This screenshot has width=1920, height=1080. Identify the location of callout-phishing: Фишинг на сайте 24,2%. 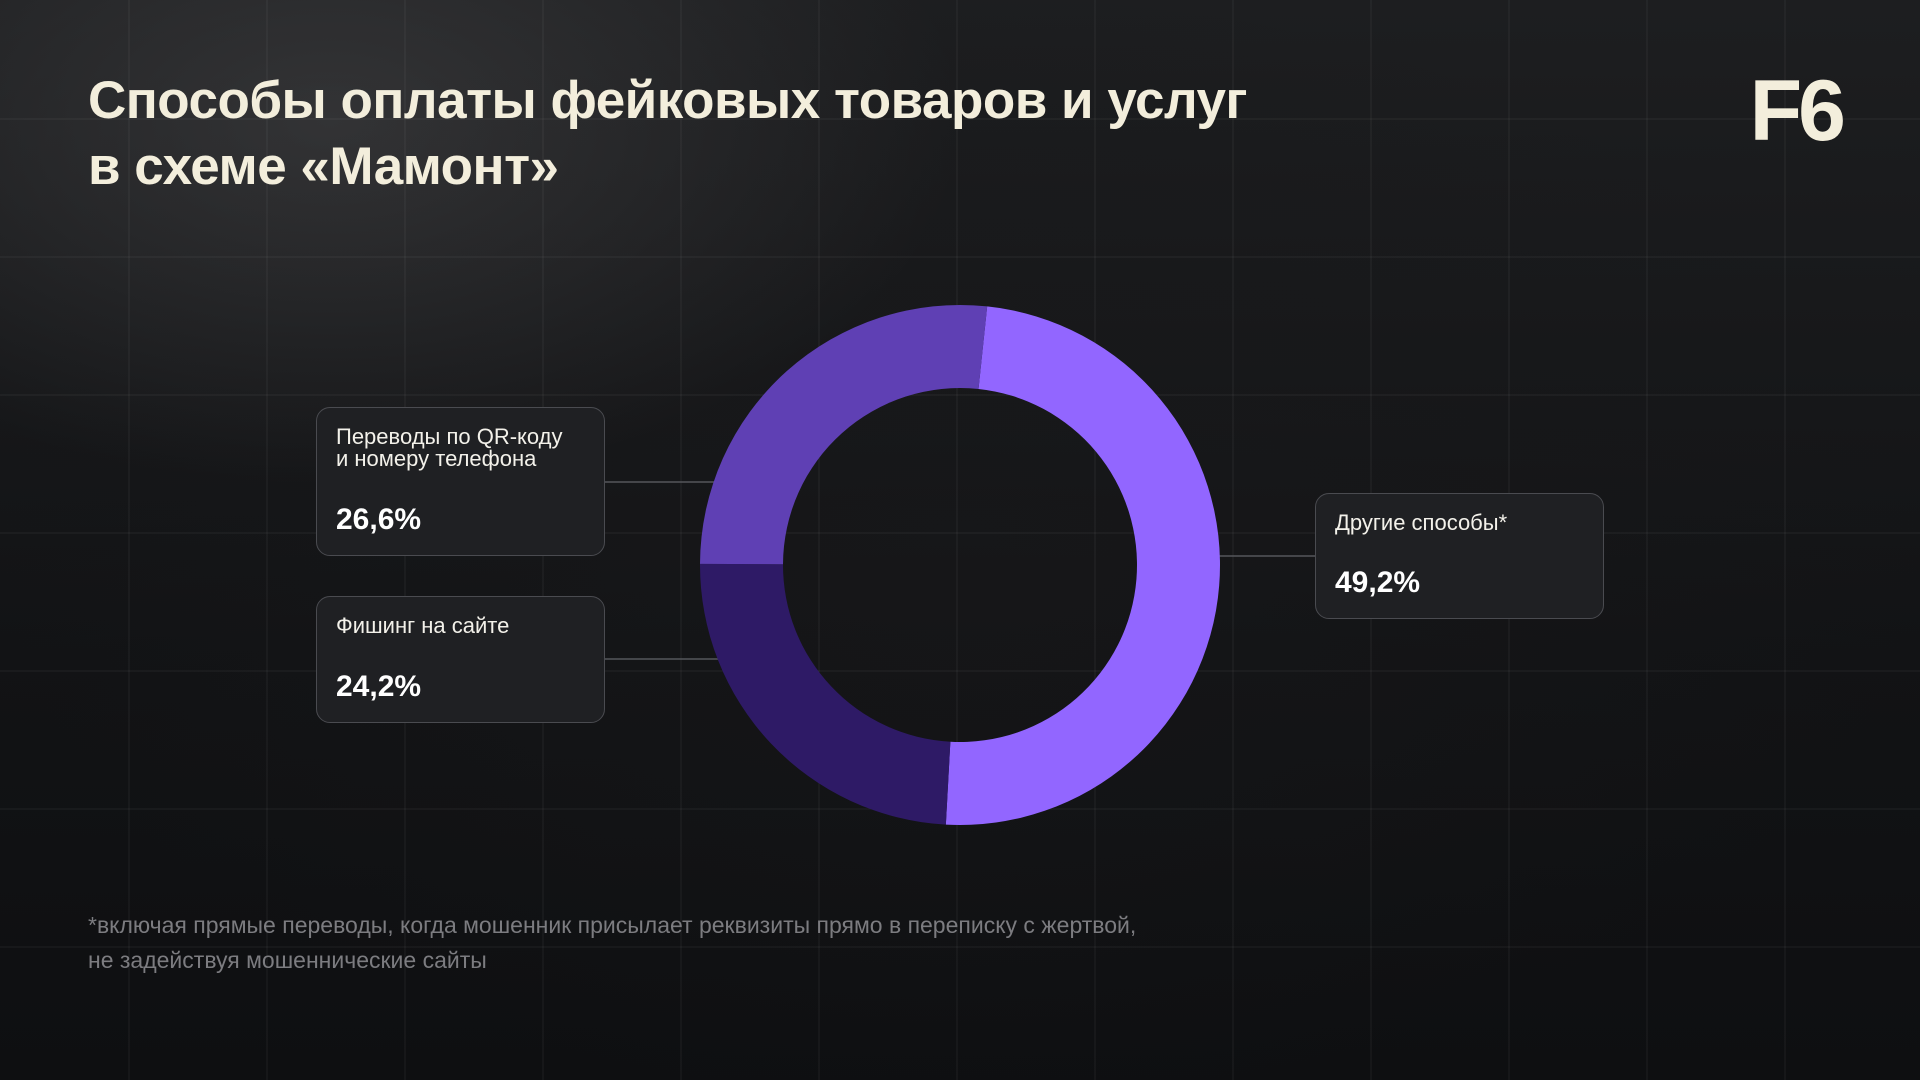
(460, 659).